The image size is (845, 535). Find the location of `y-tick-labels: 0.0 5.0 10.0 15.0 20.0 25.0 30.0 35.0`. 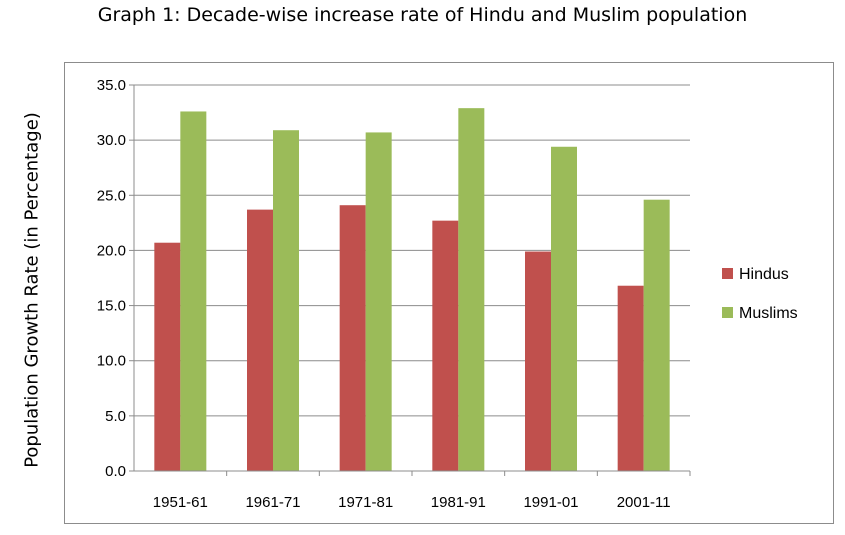

y-tick-labels: 0.0 5.0 10.0 15.0 20.0 25.0 30.0 35.0 is located at coordinates (111, 278).